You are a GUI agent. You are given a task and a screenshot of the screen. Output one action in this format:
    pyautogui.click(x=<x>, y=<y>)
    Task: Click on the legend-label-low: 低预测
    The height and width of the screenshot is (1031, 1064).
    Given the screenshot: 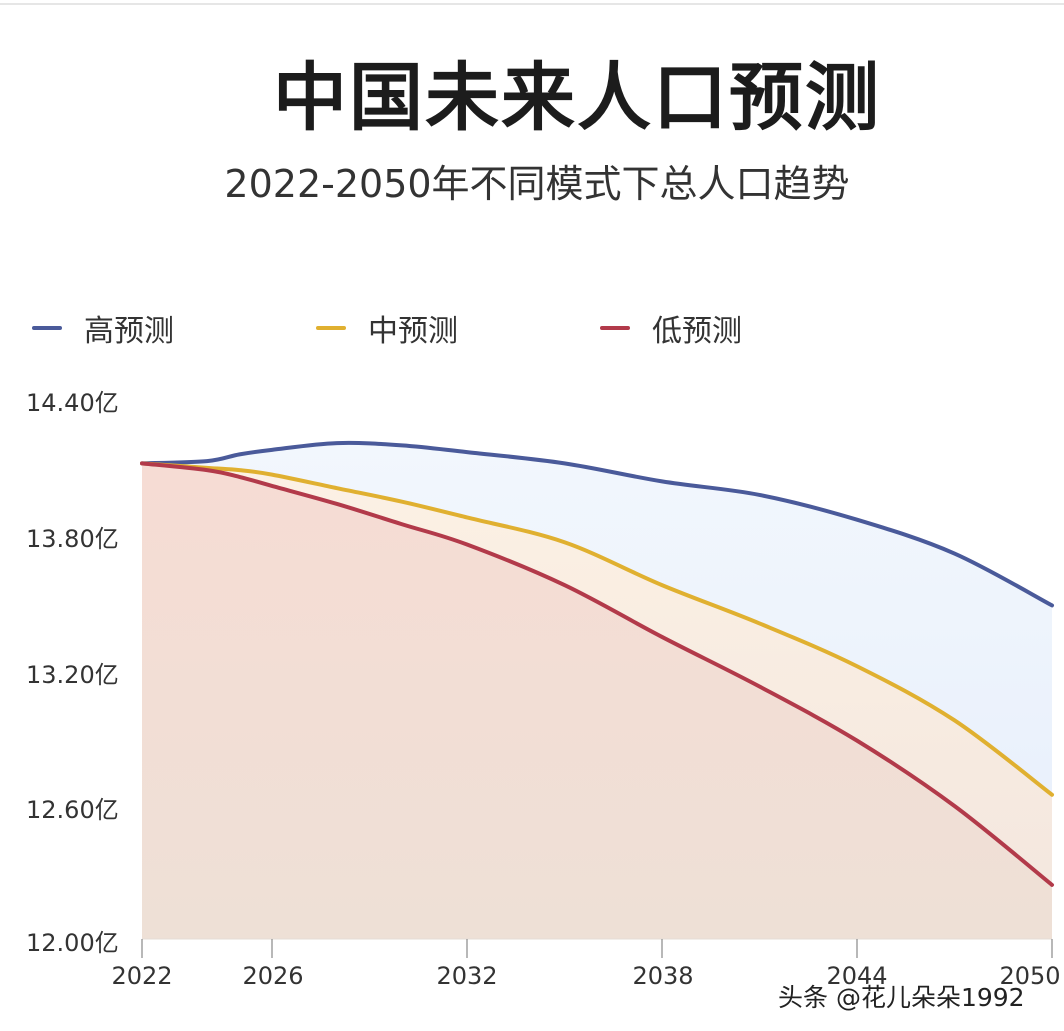 What is the action you would take?
    pyautogui.click(x=697, y=331)
    